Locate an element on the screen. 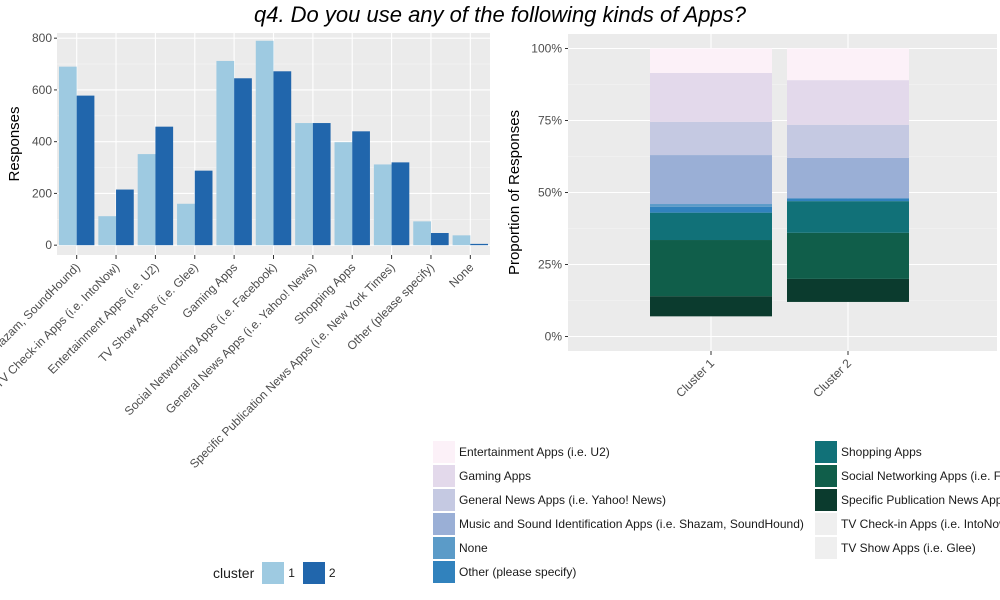 The image size is (1000, 600). right-x-tick-label: Cluster 2 is located at coordinates (832, 378).